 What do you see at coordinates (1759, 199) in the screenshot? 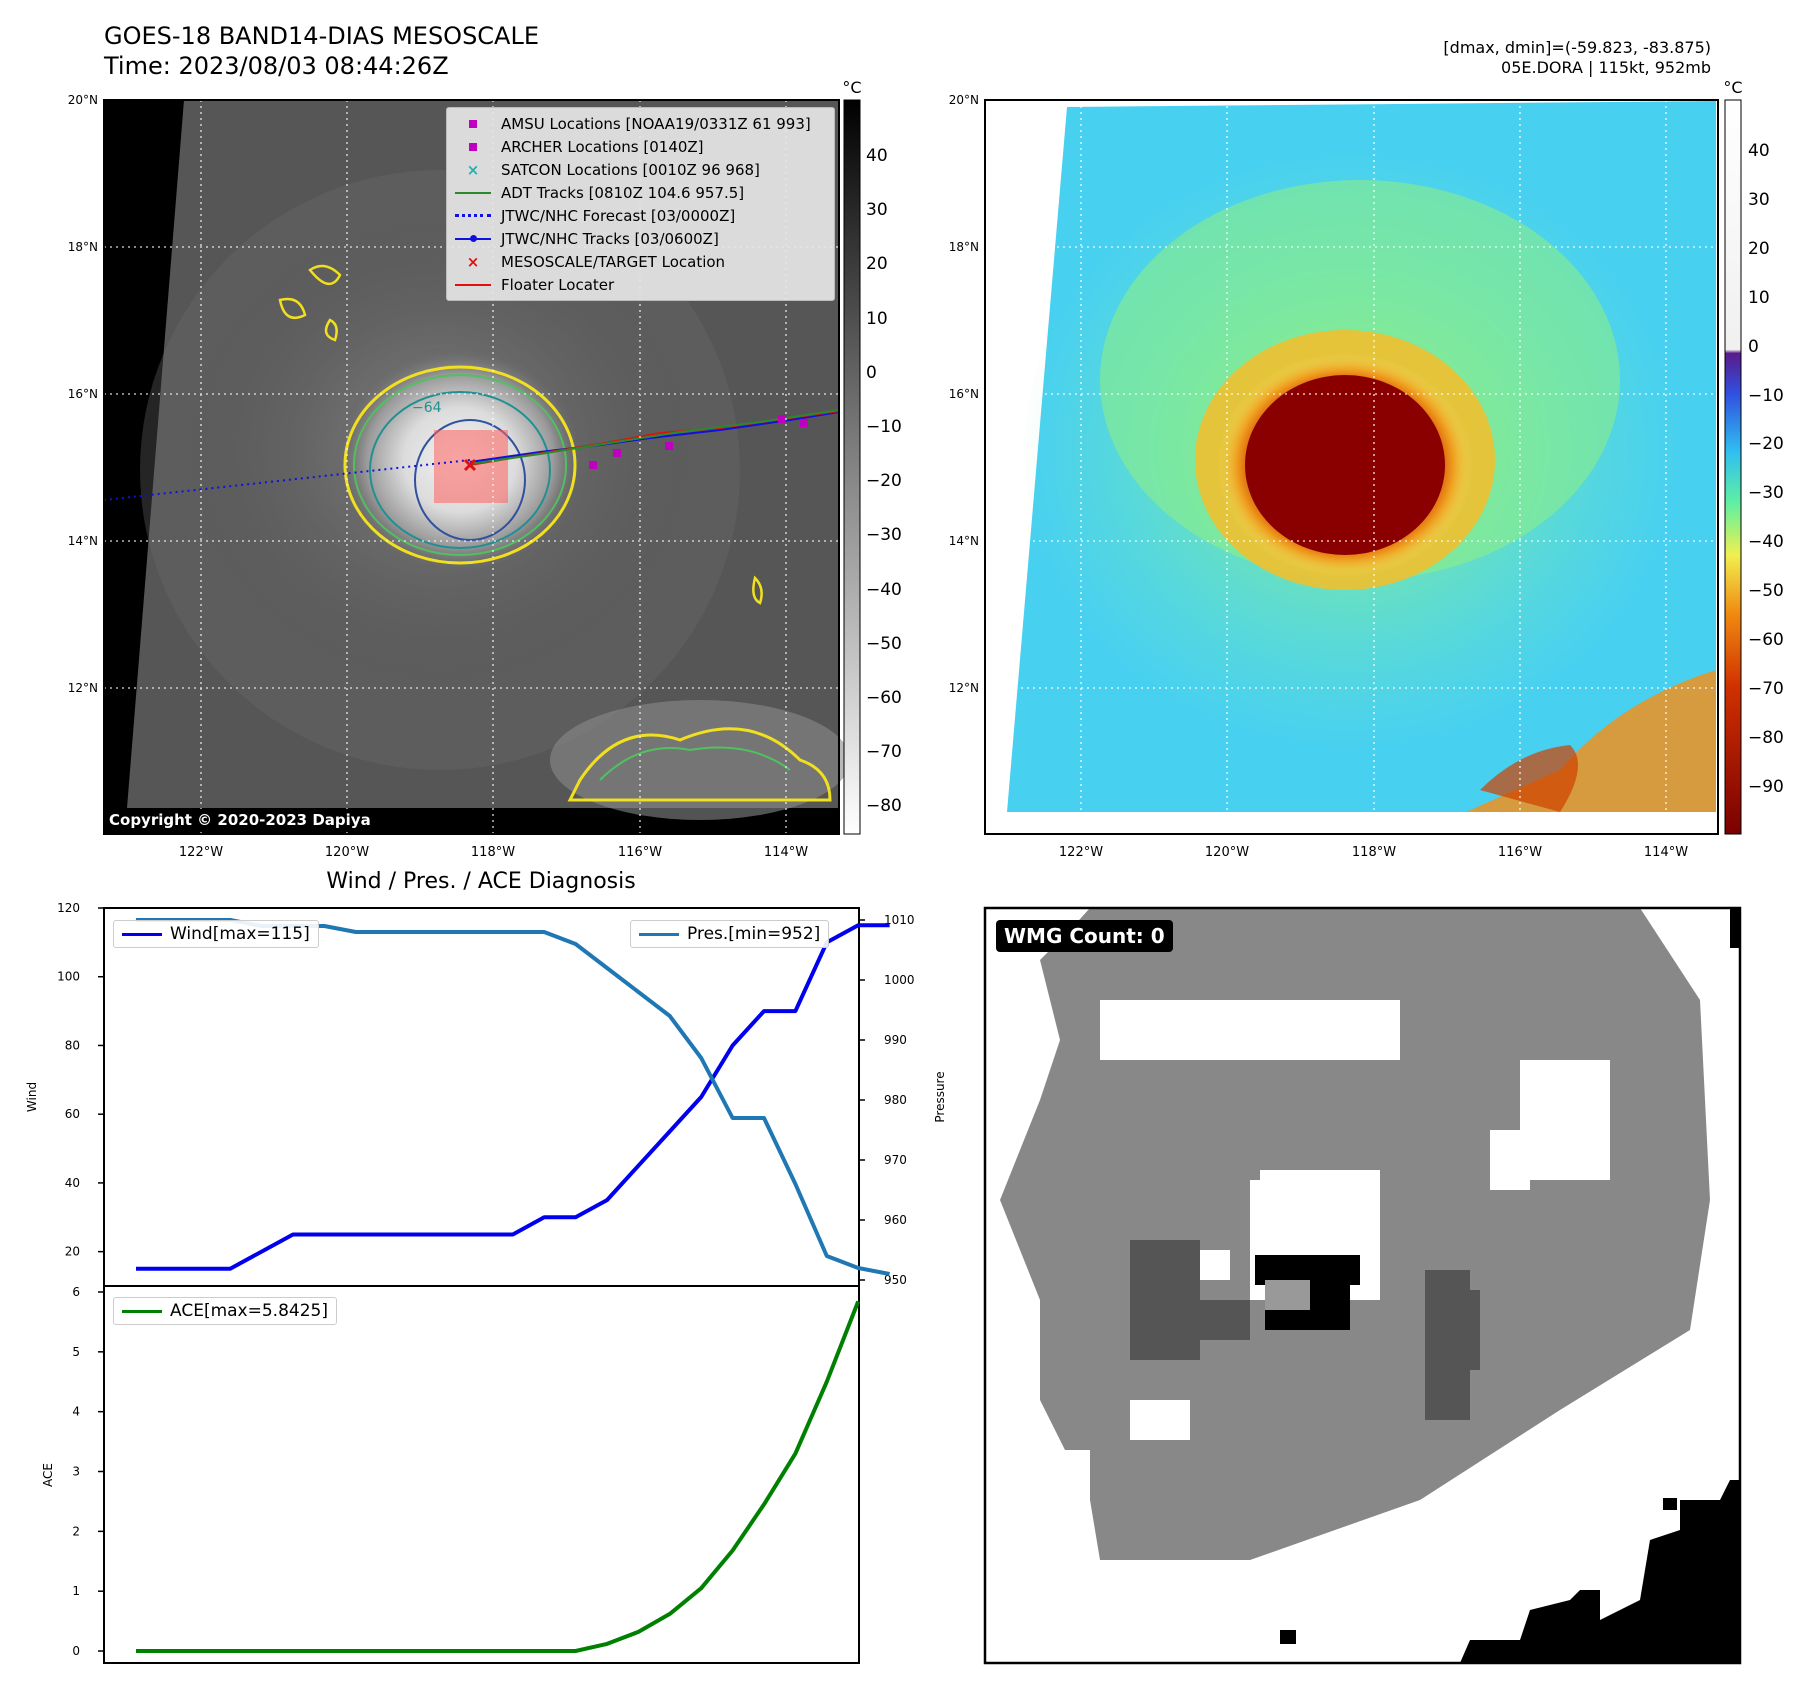
I see `color-colorbar-tick: 30` at bounding box center [1759, 199].